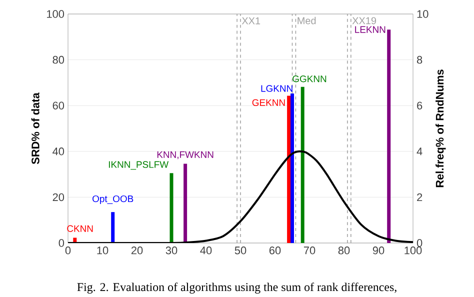 The height and width of the screenshot is (297, 474). I want to click on x-tick-label: 10, so click(102, 250).